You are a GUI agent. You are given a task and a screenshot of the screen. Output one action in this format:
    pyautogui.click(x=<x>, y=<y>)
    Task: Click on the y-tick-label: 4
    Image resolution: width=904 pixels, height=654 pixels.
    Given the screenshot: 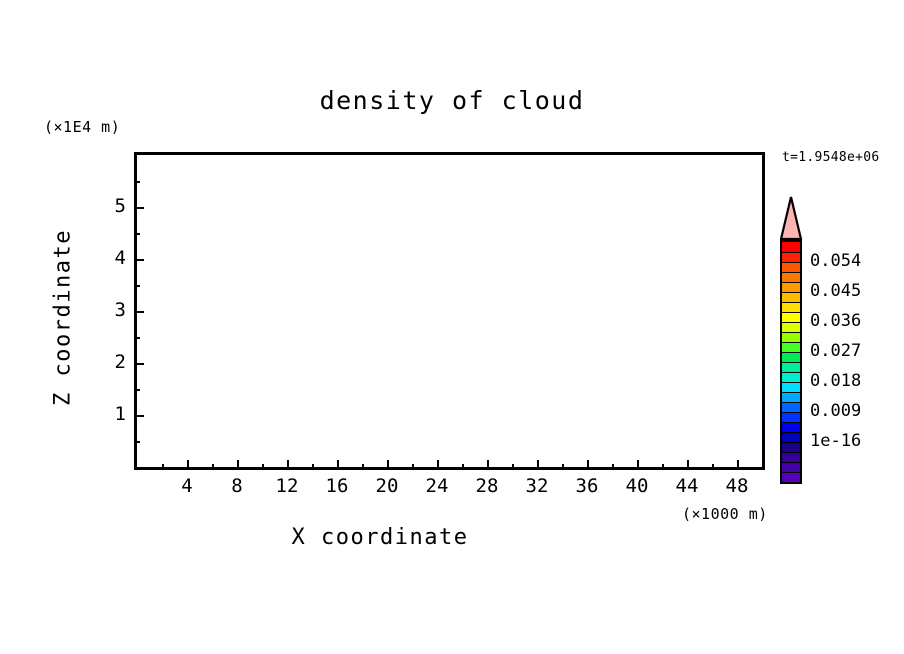 What is the action you would take?
    pyautogui.click(x=120, y=258)
    